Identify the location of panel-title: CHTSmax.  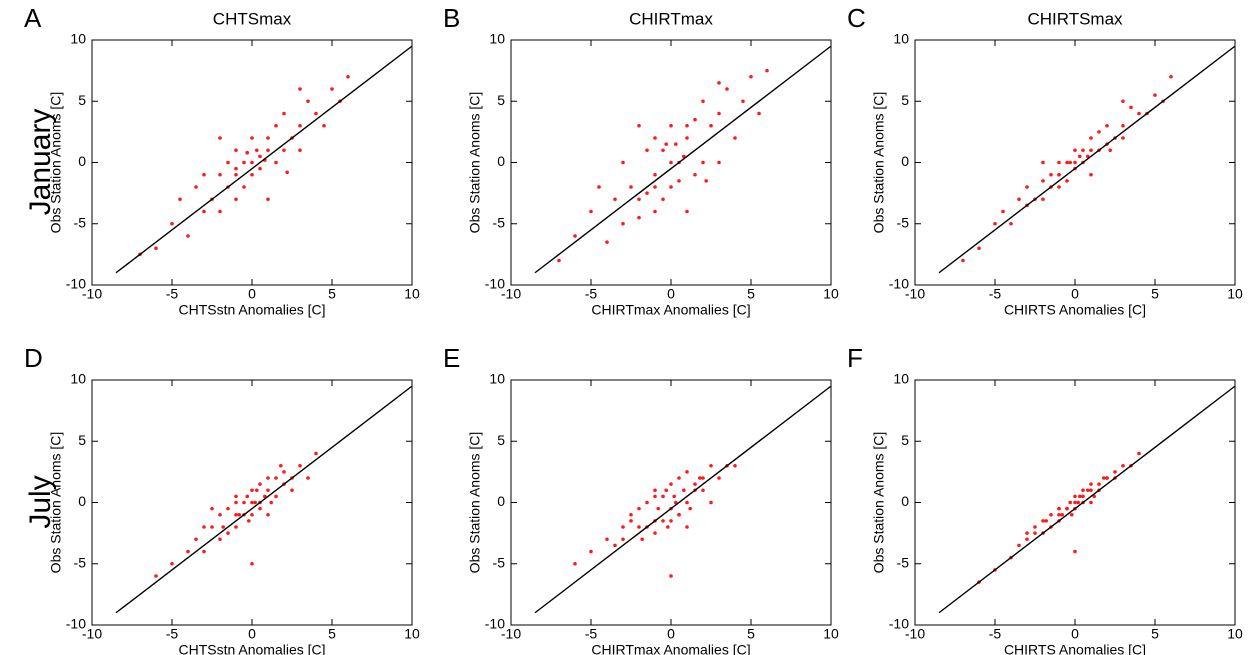
(252, 18).